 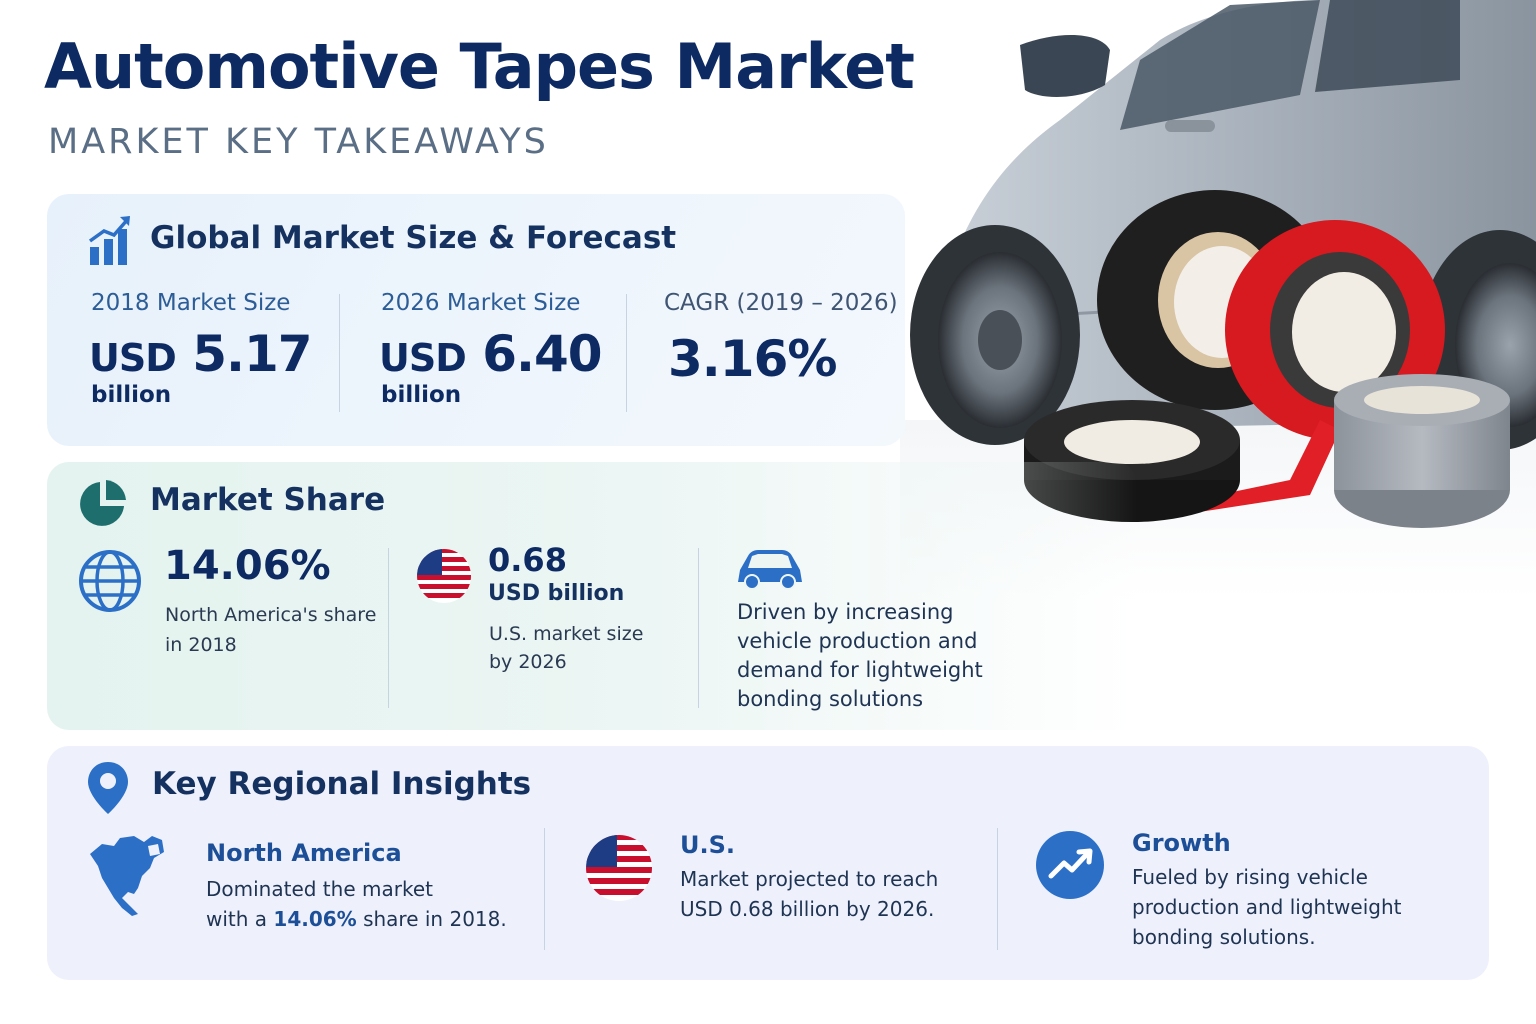 What do you see at coordinates (268, 500) in the screenshot?
I see `share-card-title: Market Share` at bounding box center [268, 500].